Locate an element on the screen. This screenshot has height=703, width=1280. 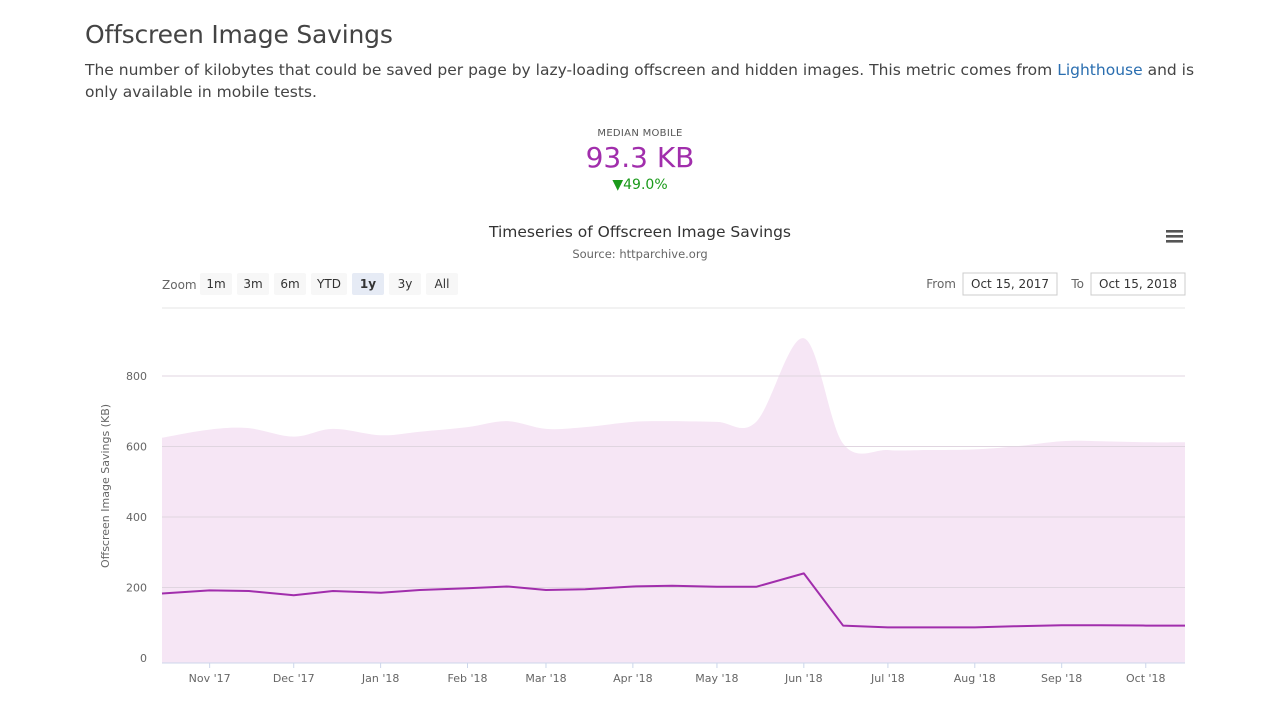
x-tick-label: Jun '18 is located at coordinates (803, 678).